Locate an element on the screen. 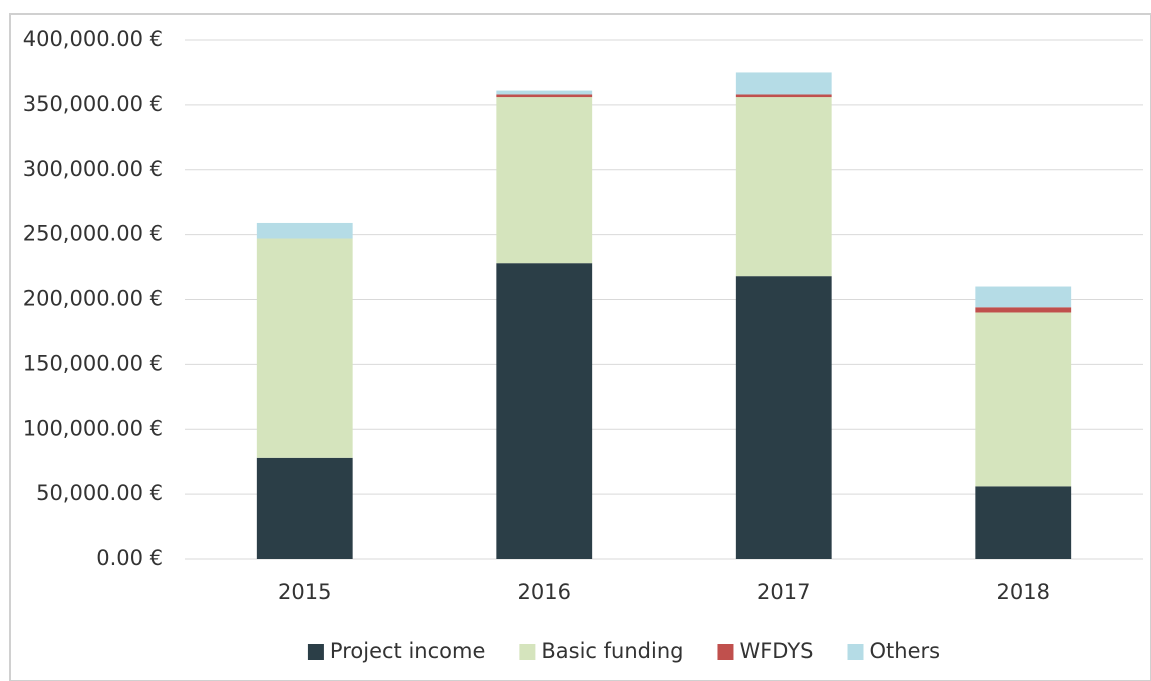 This screenshot has width=1151, height=681. x-tick-label: 2018 is located at coordinates (1023, 592).